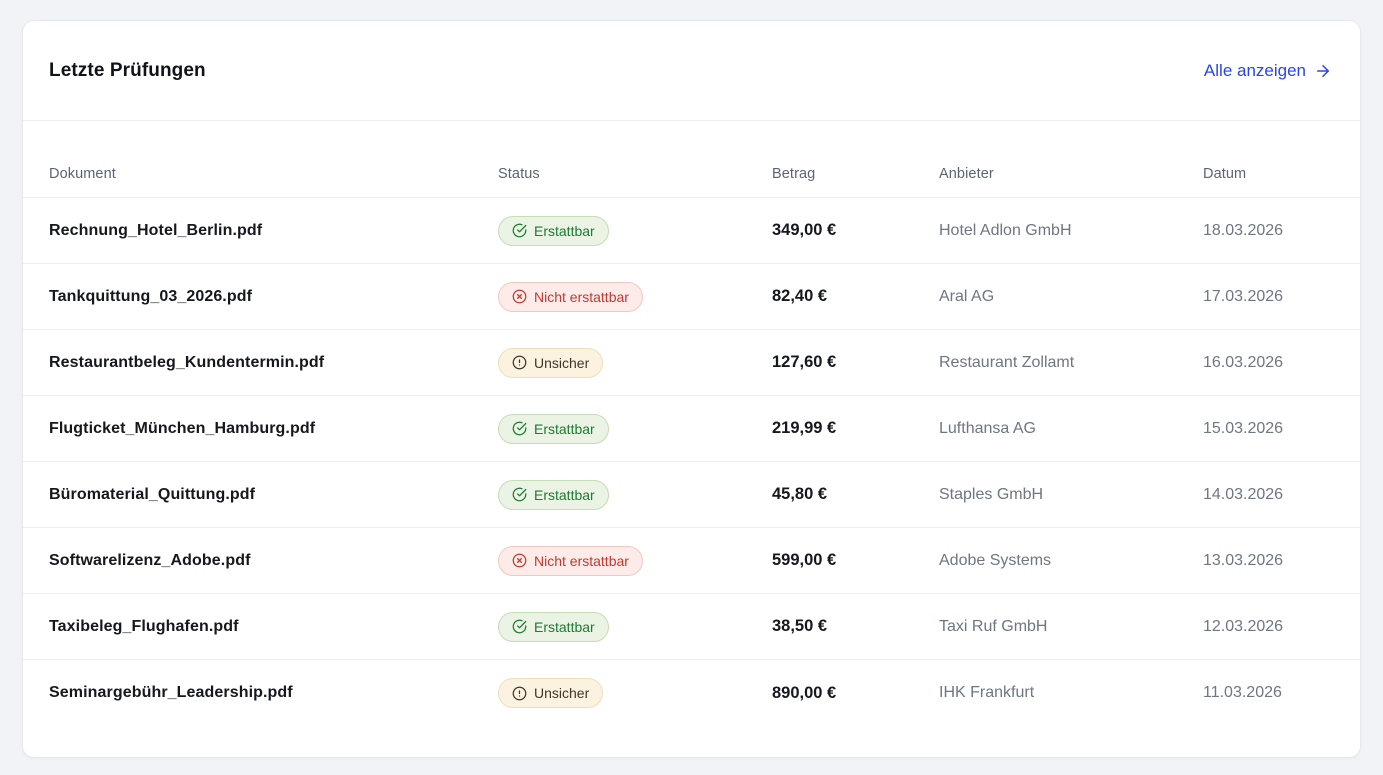 This screenshot has height=775, width=1383. I want to click on column-header-document: Dokument, so click(82, 174).